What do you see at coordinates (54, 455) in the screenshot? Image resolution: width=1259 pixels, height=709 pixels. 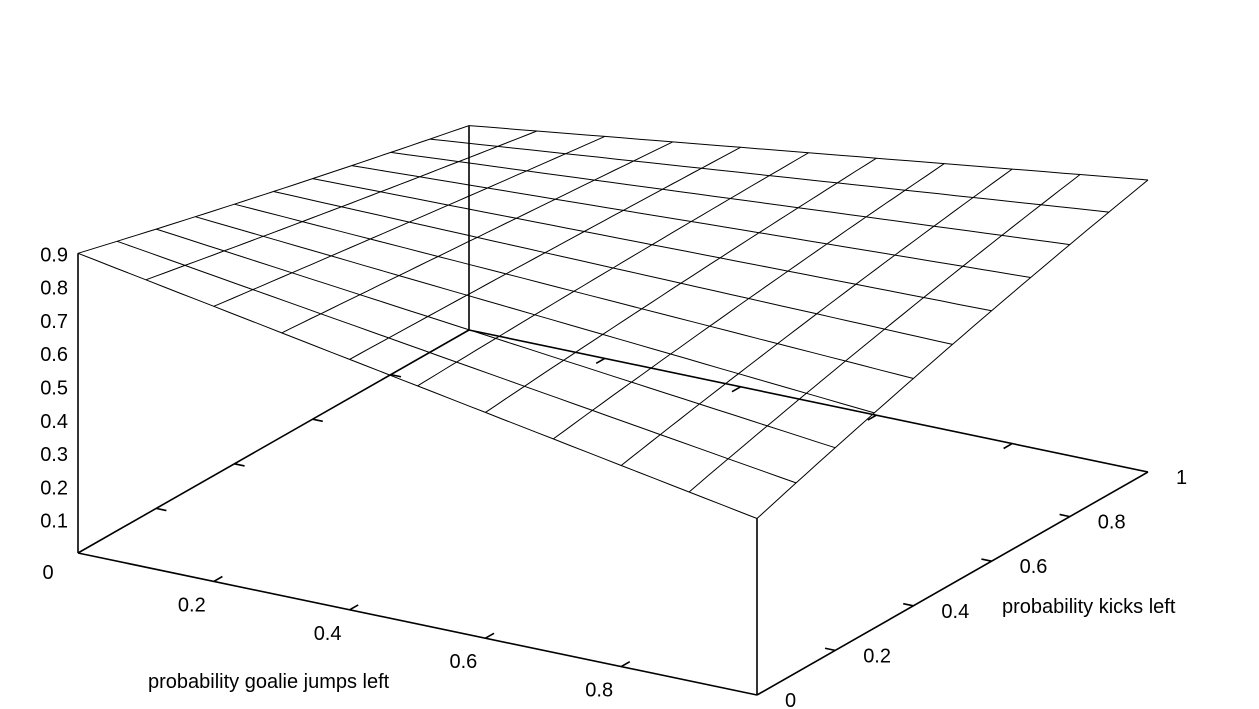 I see `z-tick-label: 0.3` at bounding box center [54, 455].